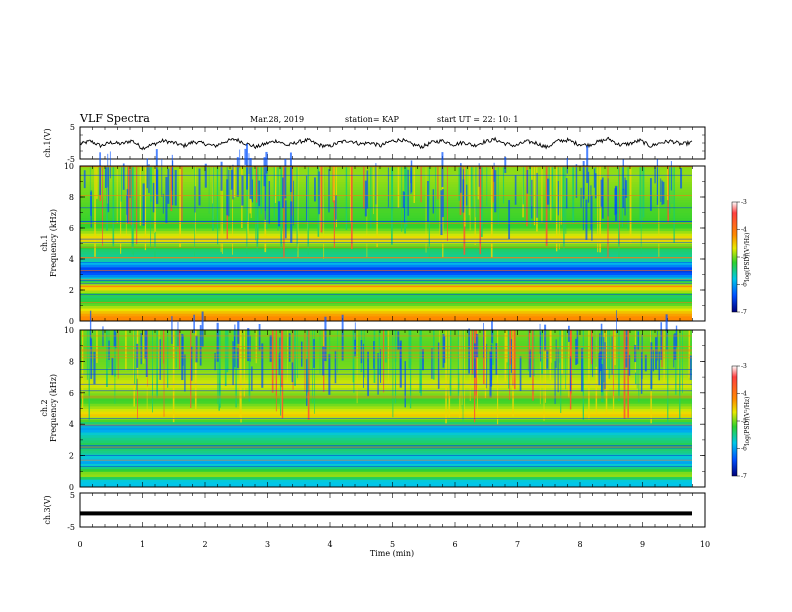  Describe the element at coordinates (744, 312) in the screenshot. I see `colorbar-tick-label: -7` at that location.